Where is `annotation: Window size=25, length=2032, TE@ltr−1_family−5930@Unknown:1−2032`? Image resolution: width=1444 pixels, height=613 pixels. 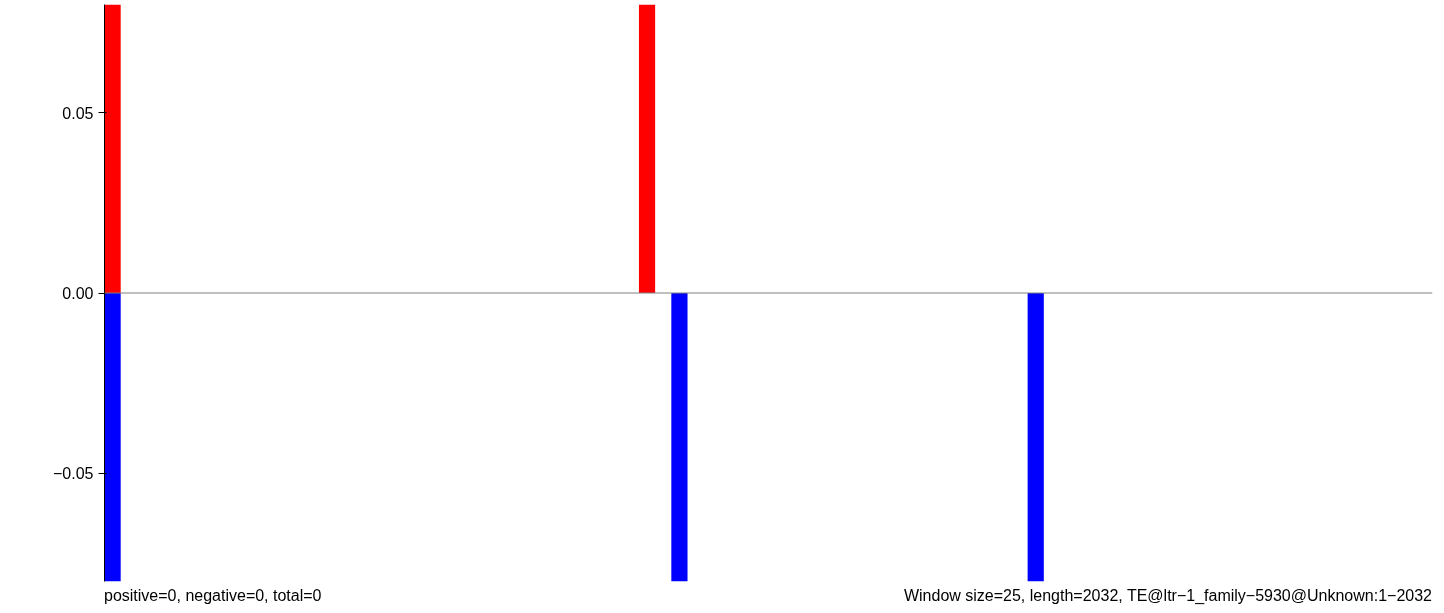
annotation: Window size=25, length=2032, TE@ltr−1_family−5930@Unknown:1−2032 is located at coordinates (1167, 596).